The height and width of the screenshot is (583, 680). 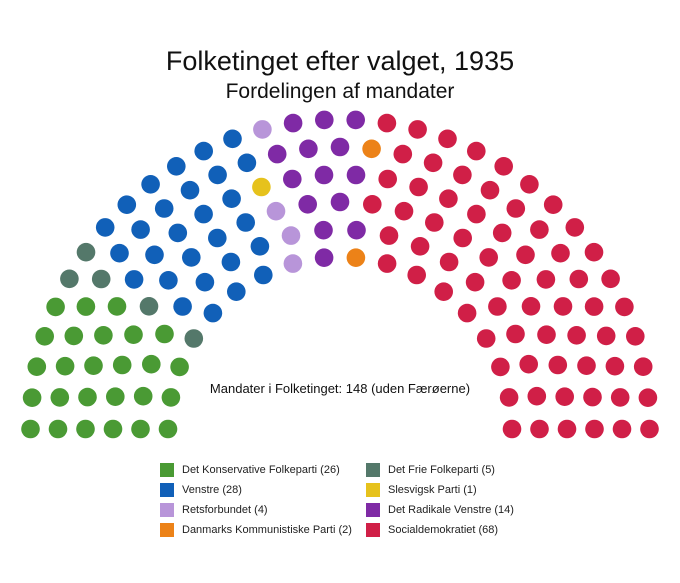 I want to click on legend-item: Danmarks Kommunistiske Parti (2), so click(x=256, y=530).